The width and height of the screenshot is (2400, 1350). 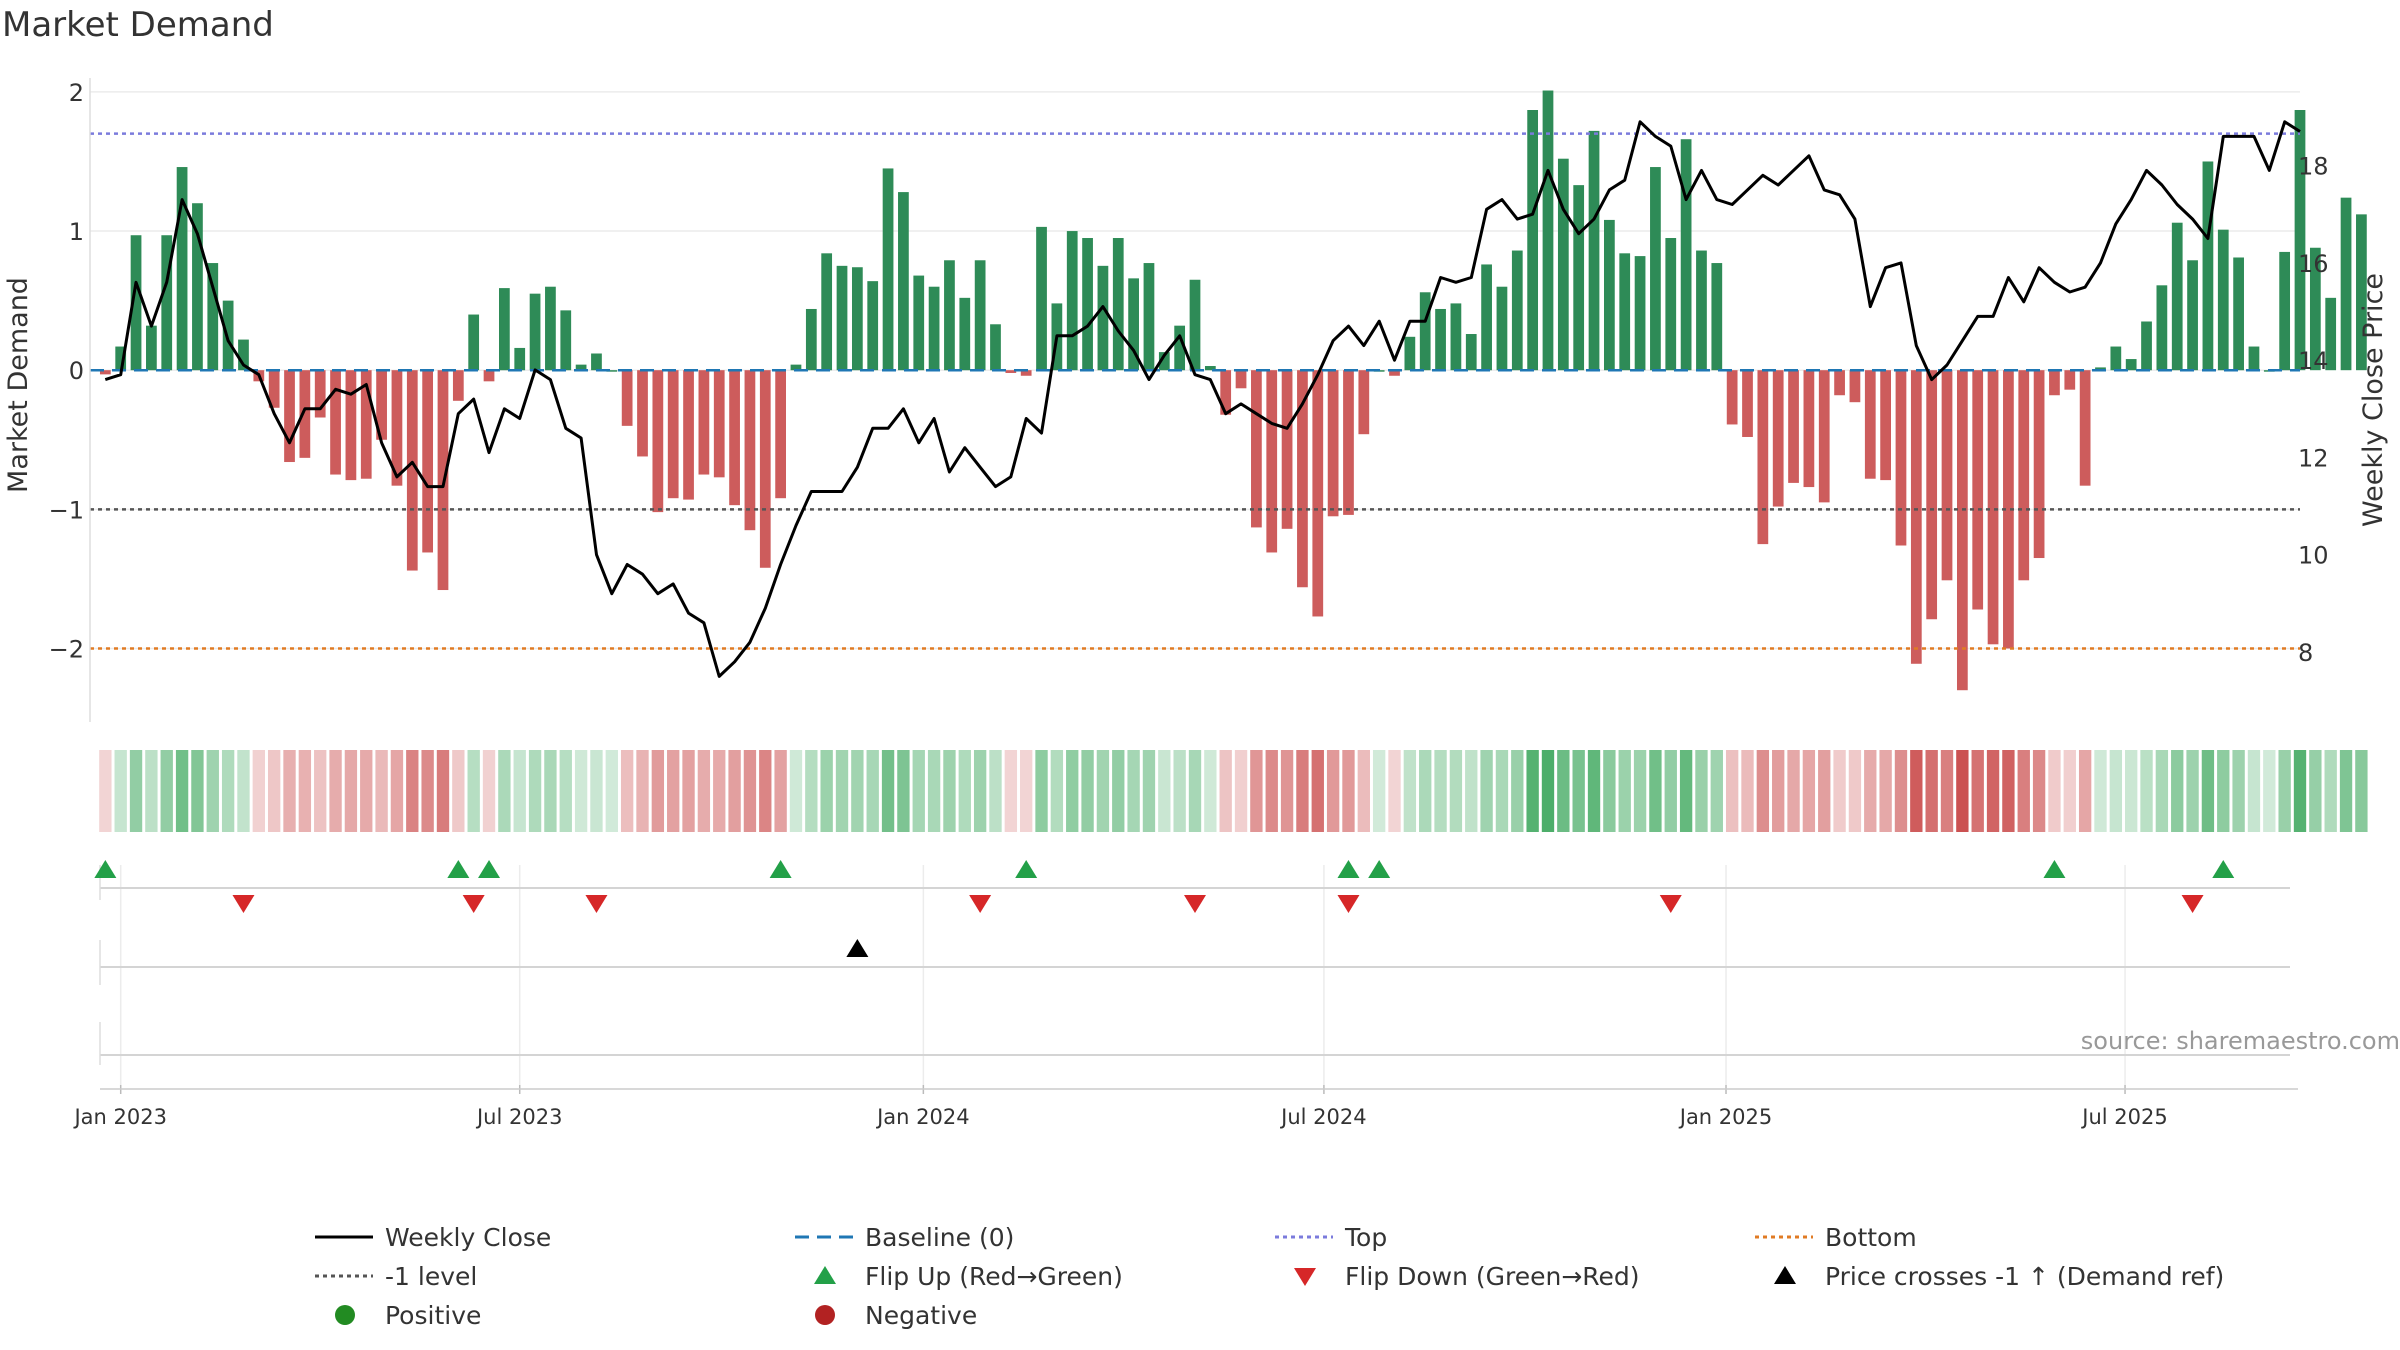 I want to click on demand-heat-strip, so click(x=1233, y=791).